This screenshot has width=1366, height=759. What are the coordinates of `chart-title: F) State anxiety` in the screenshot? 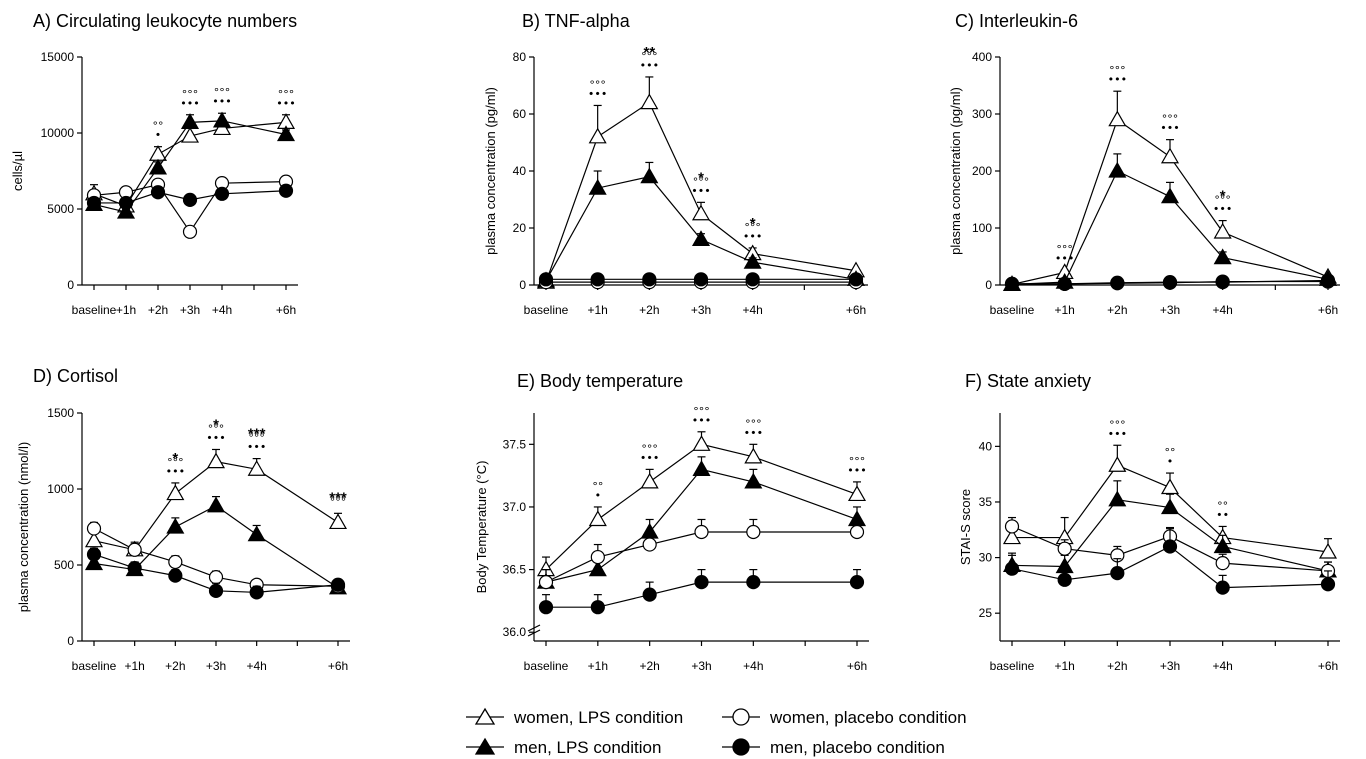 It's located at (1028, 381).